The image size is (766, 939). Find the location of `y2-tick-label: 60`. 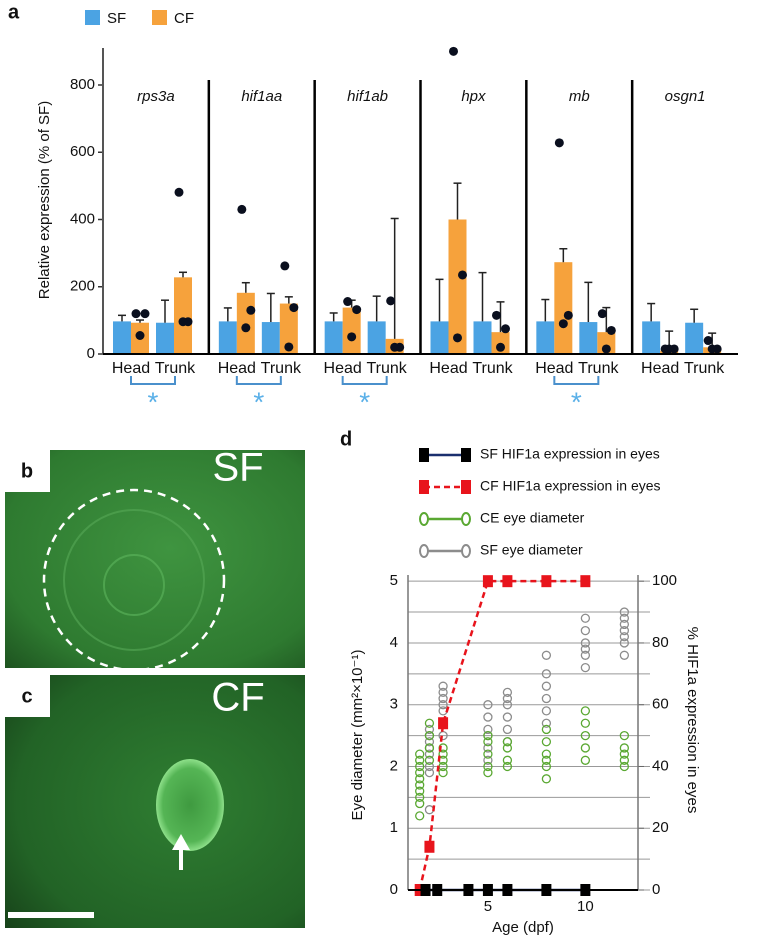

y2-tick-label: 60 is located at coordinates (660, 704).